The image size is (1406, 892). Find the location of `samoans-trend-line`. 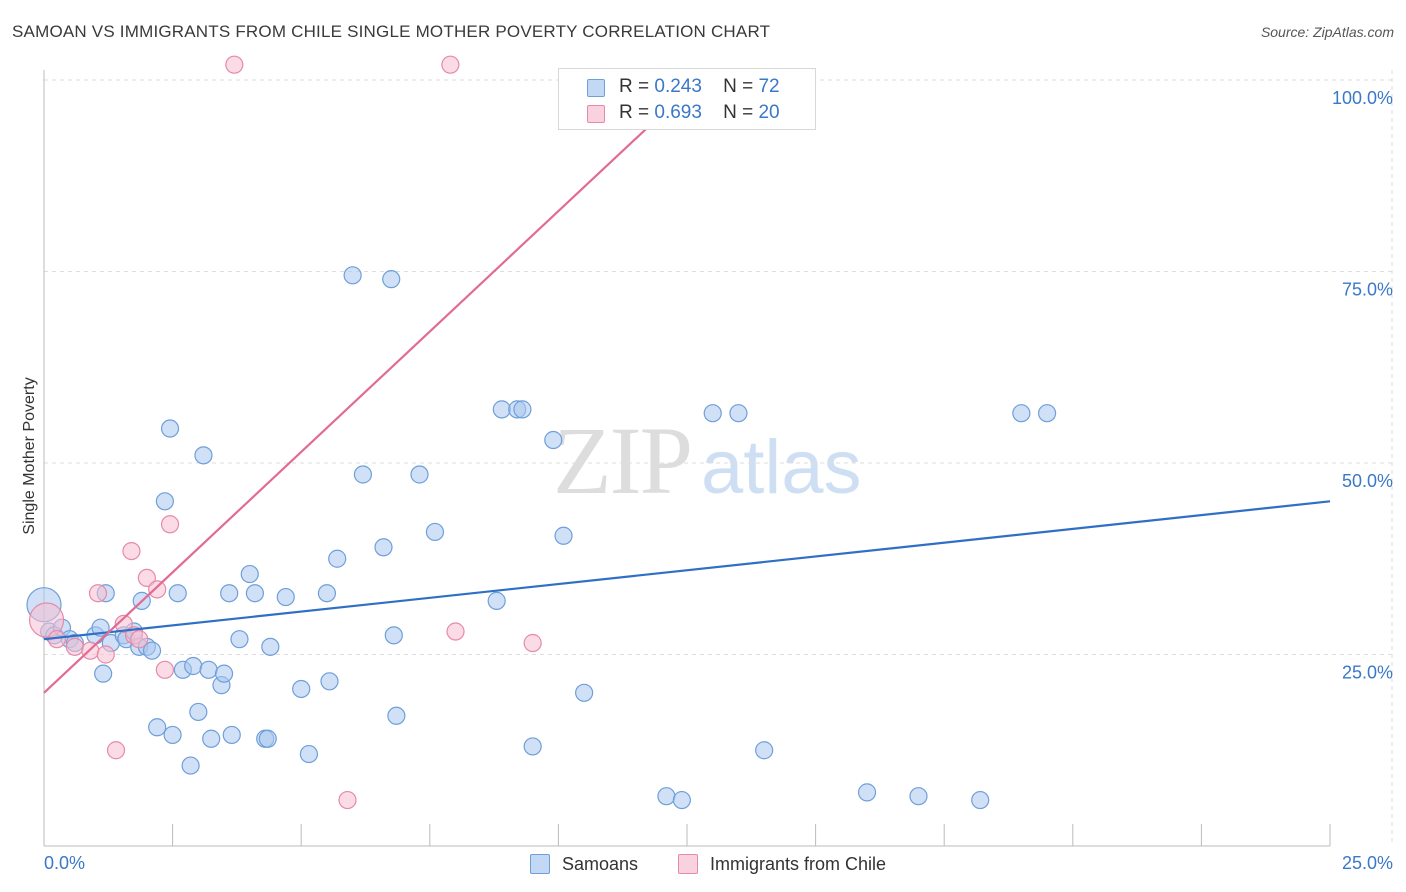

samoans-trend-line is located at coordinates (687, 570).